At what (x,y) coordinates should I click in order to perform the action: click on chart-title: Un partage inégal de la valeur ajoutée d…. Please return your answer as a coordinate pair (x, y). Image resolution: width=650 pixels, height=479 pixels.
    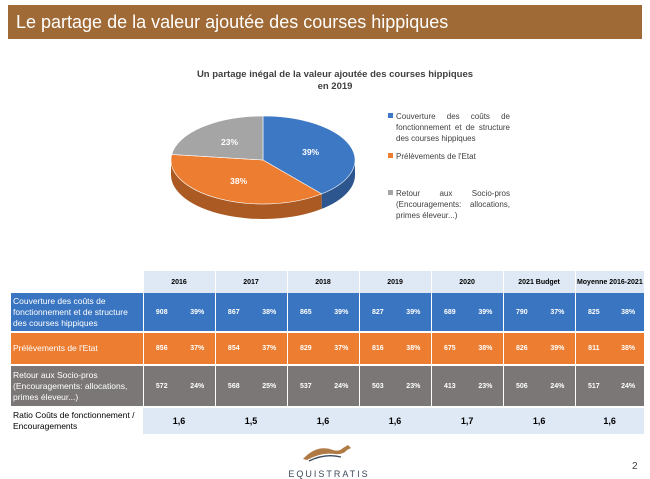
    Looking at the image, I should click on (335, 81).